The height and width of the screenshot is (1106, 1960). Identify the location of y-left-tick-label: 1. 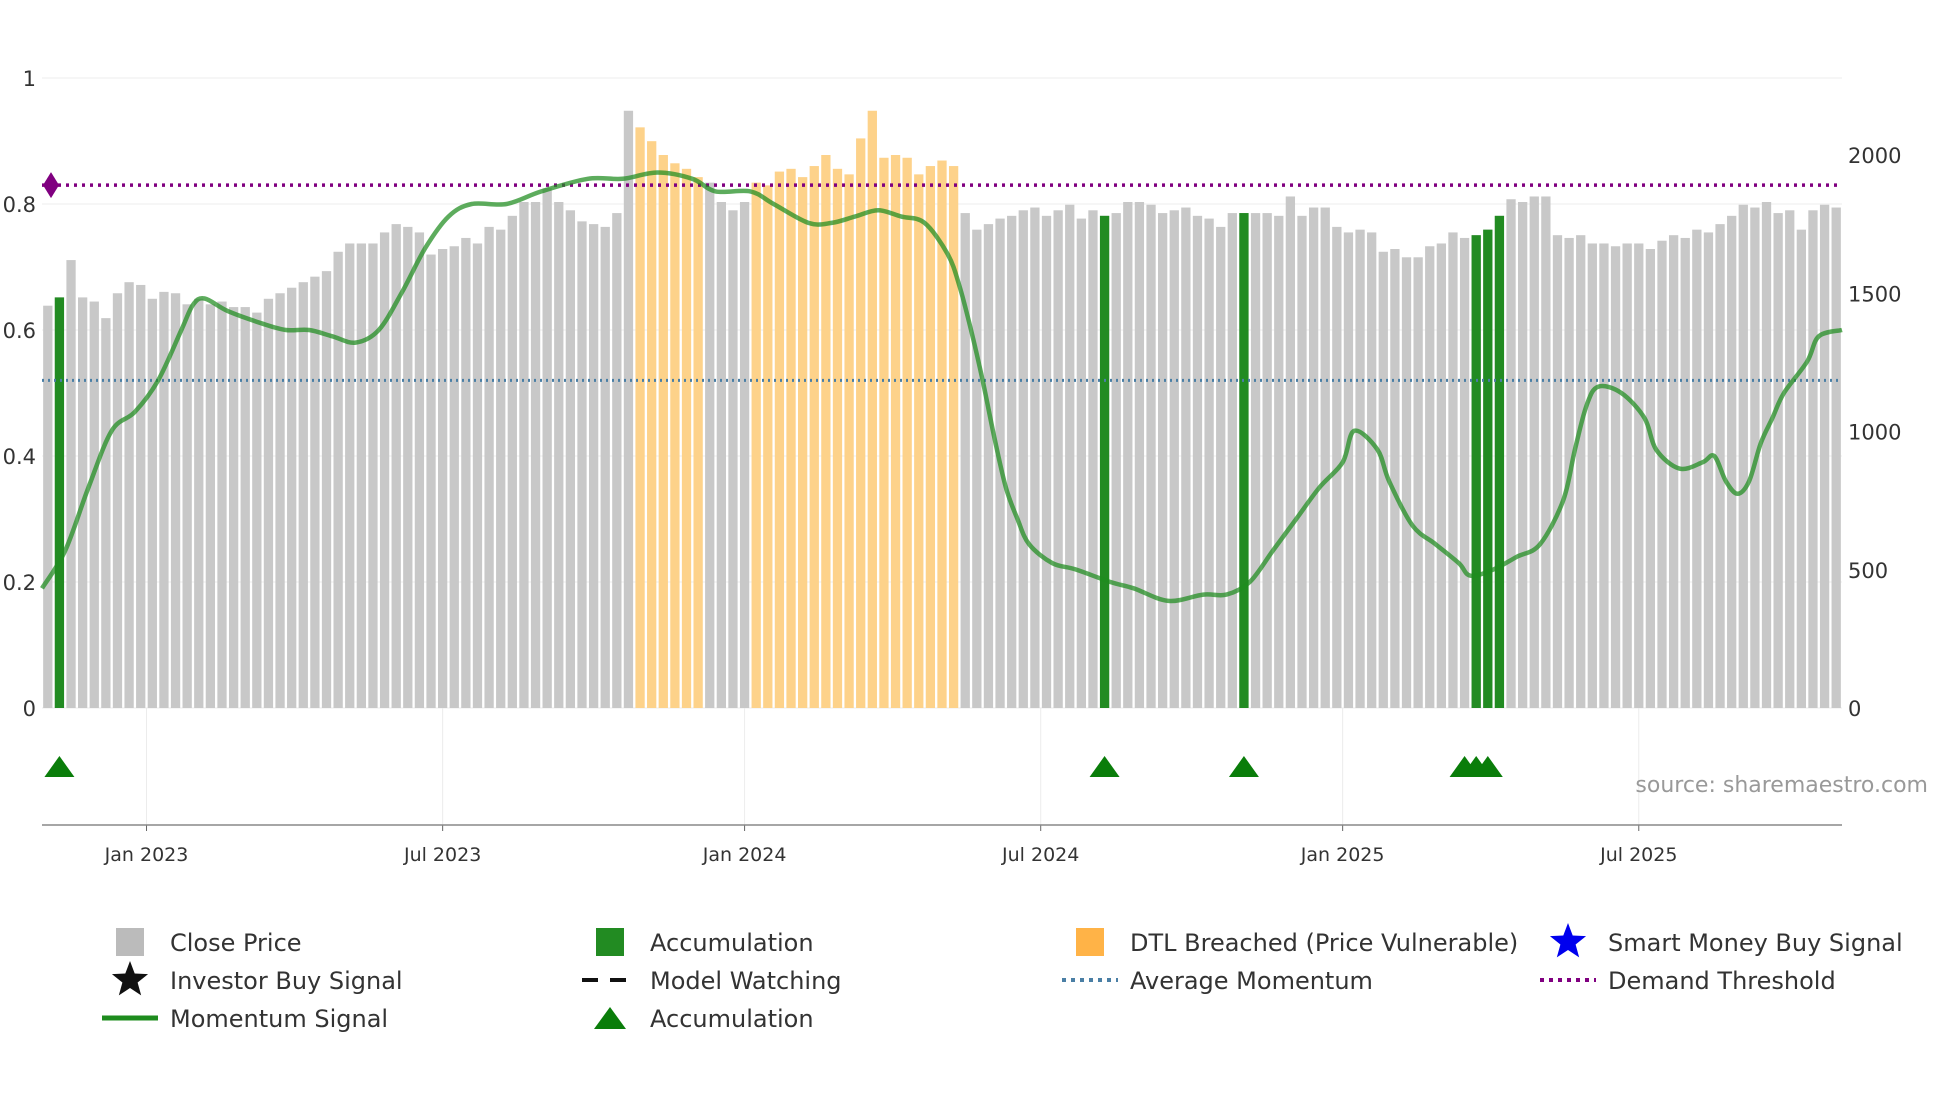
(29, 79).